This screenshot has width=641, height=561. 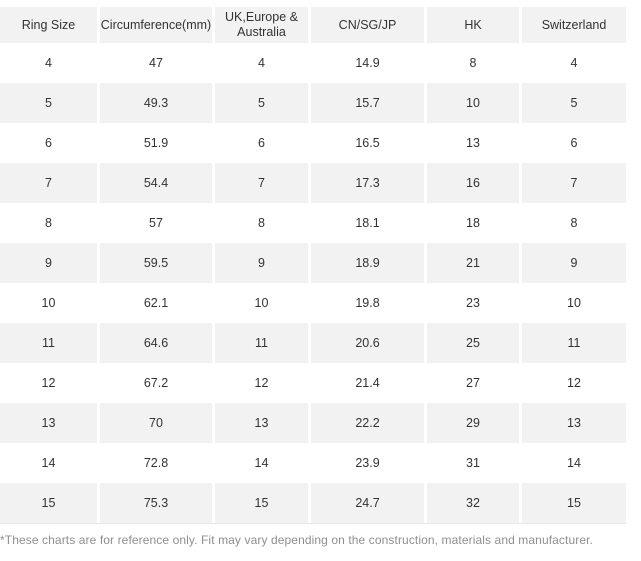 What do you see at coordinates (156, 63) in the screenshot?
I see `table-cell: 47` at bounding box center [156, 63].